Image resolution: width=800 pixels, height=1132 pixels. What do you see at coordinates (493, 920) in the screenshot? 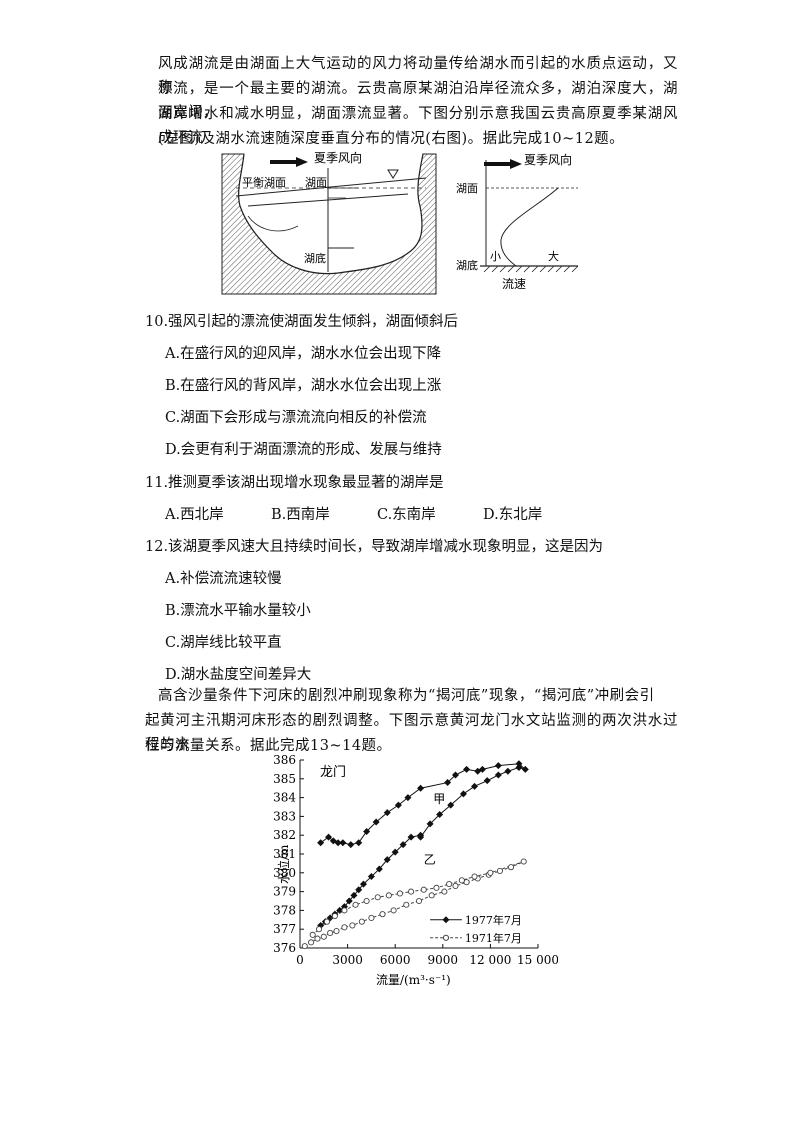
I see `legend-label: 1977年7月` at bounding box center [493, 920].